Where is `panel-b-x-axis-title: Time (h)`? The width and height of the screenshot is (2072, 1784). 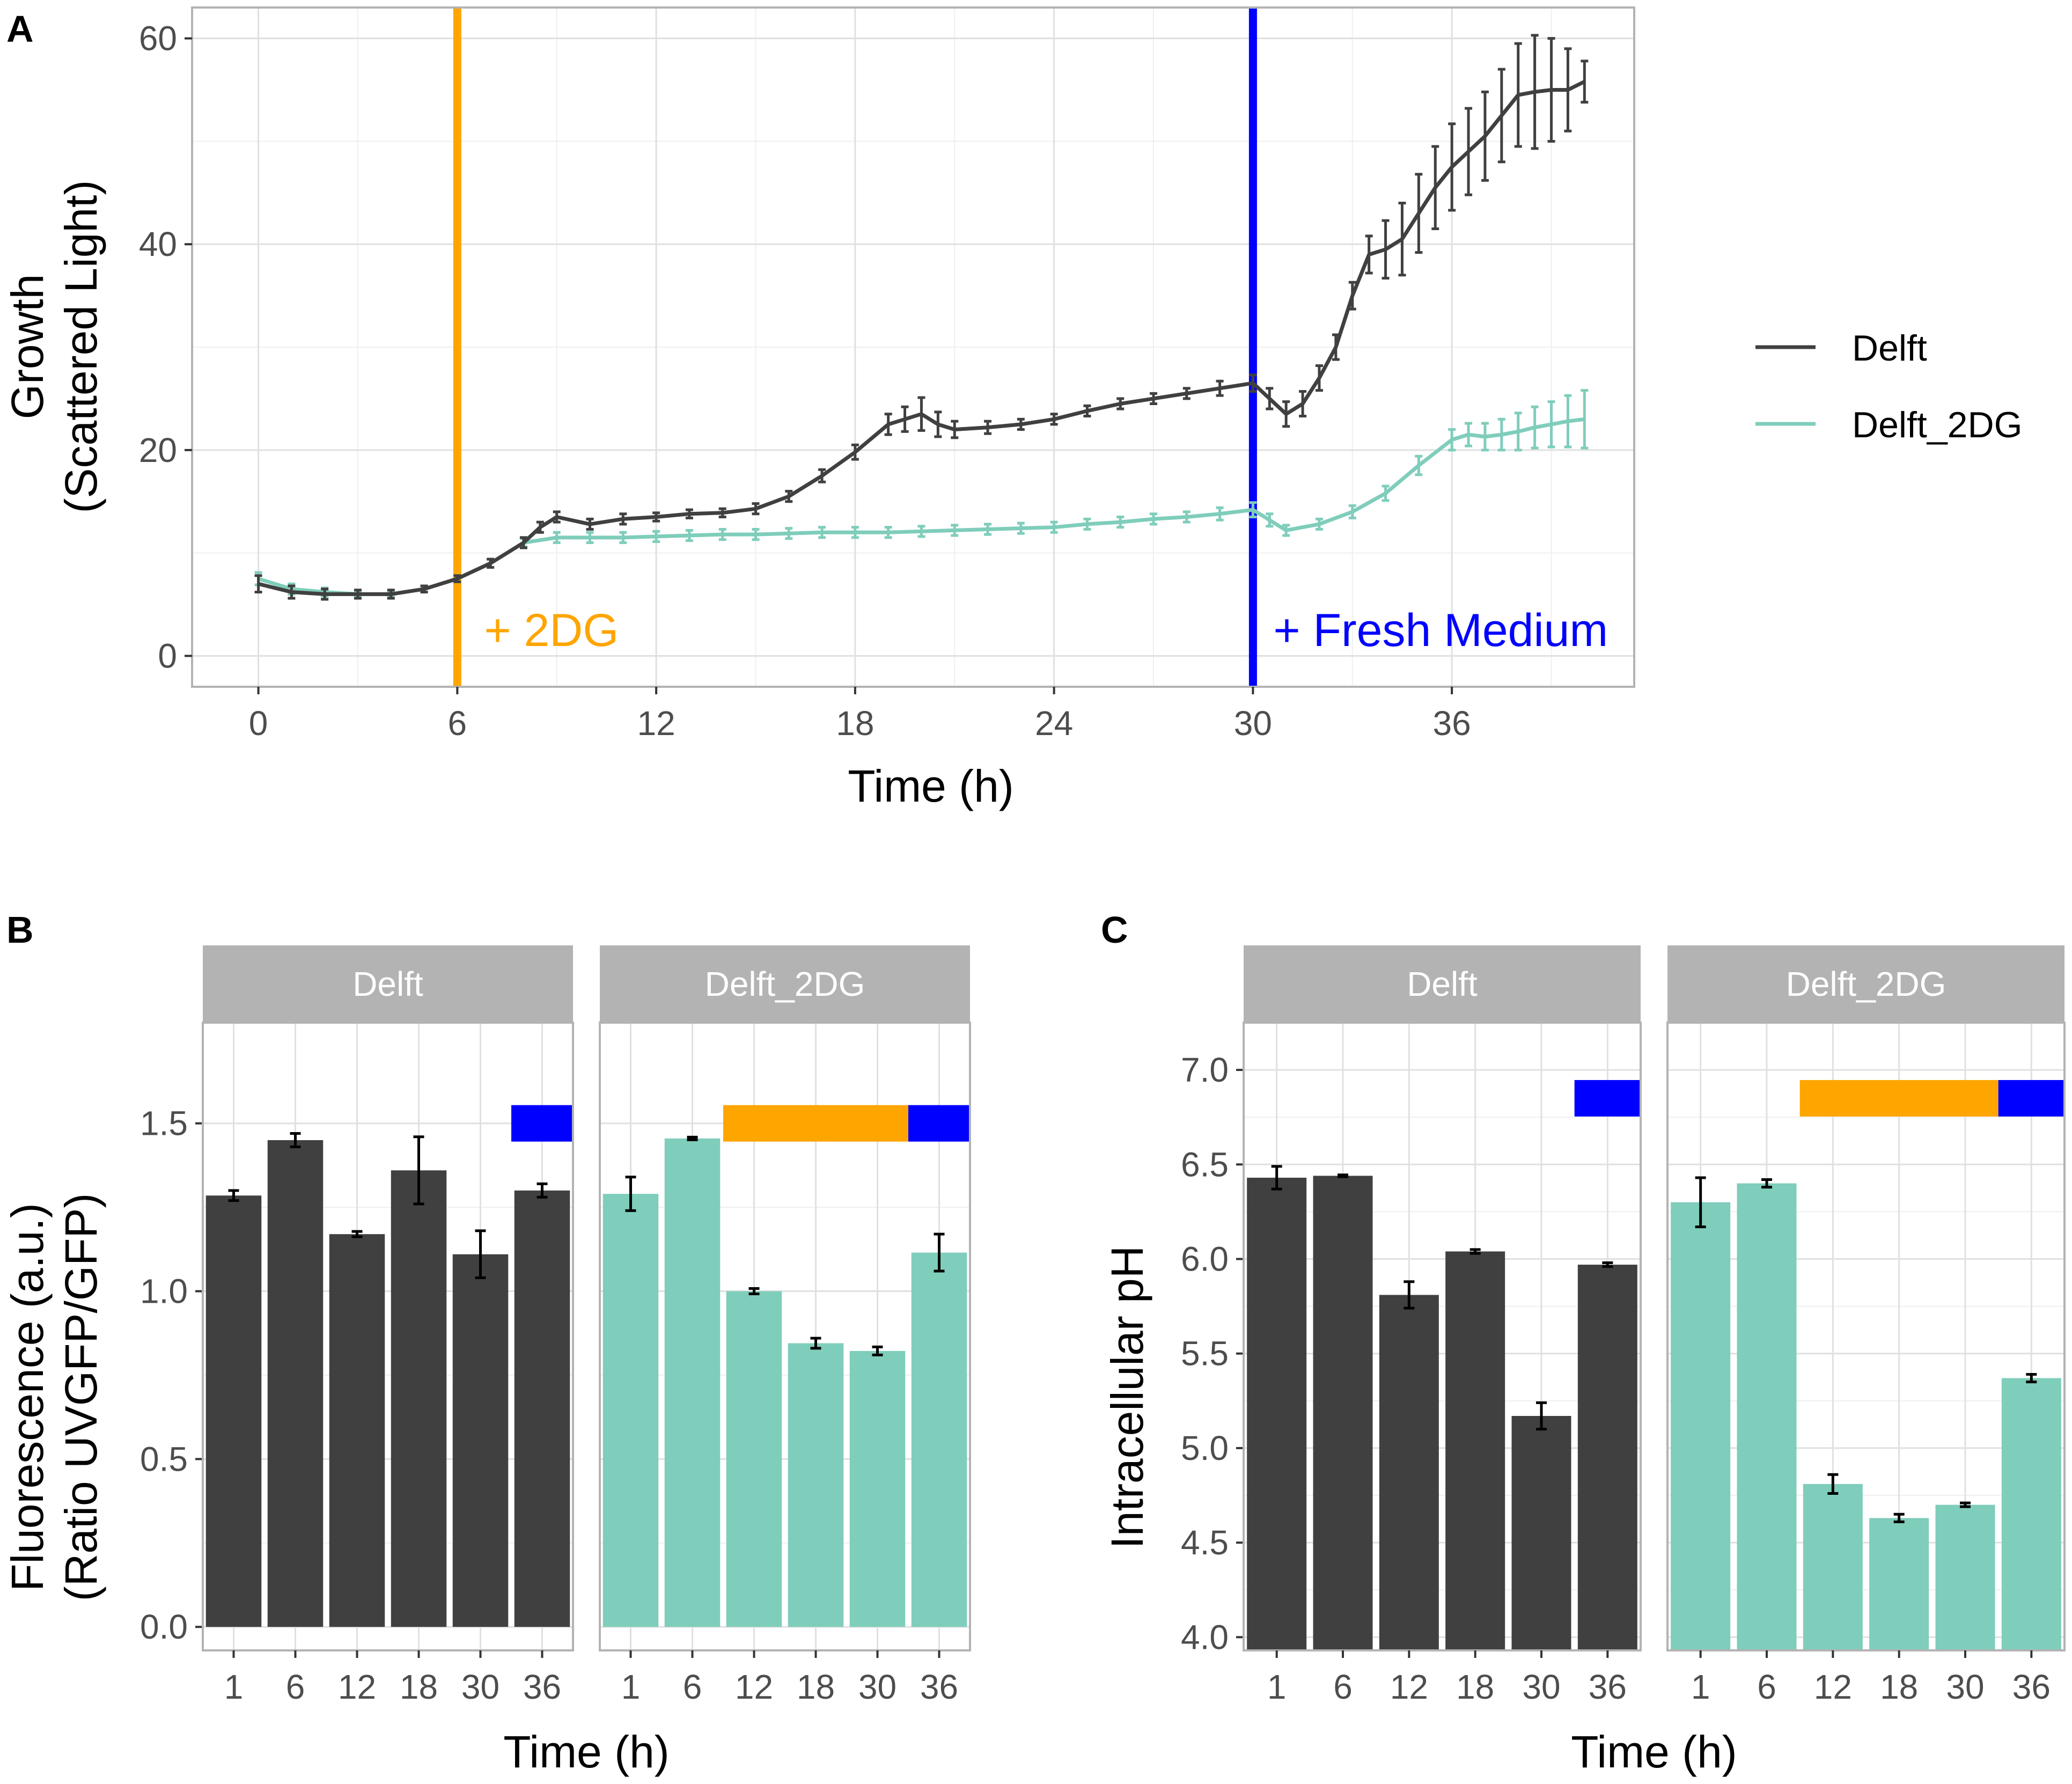
panel-b-x-axis-title: Time (h) is located at coordinates (587, 1752).